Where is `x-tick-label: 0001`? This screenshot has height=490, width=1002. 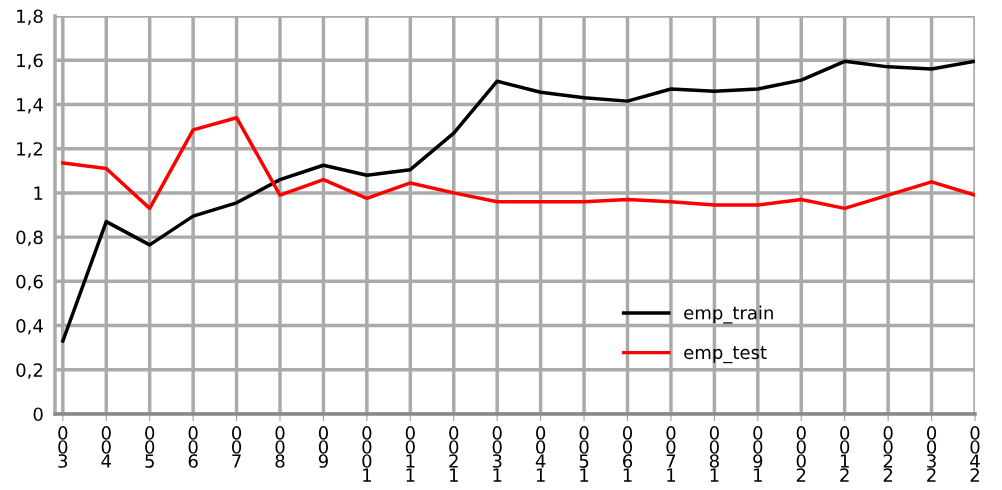
x-tick-label: 0001 is located at coordinates (367, 454).